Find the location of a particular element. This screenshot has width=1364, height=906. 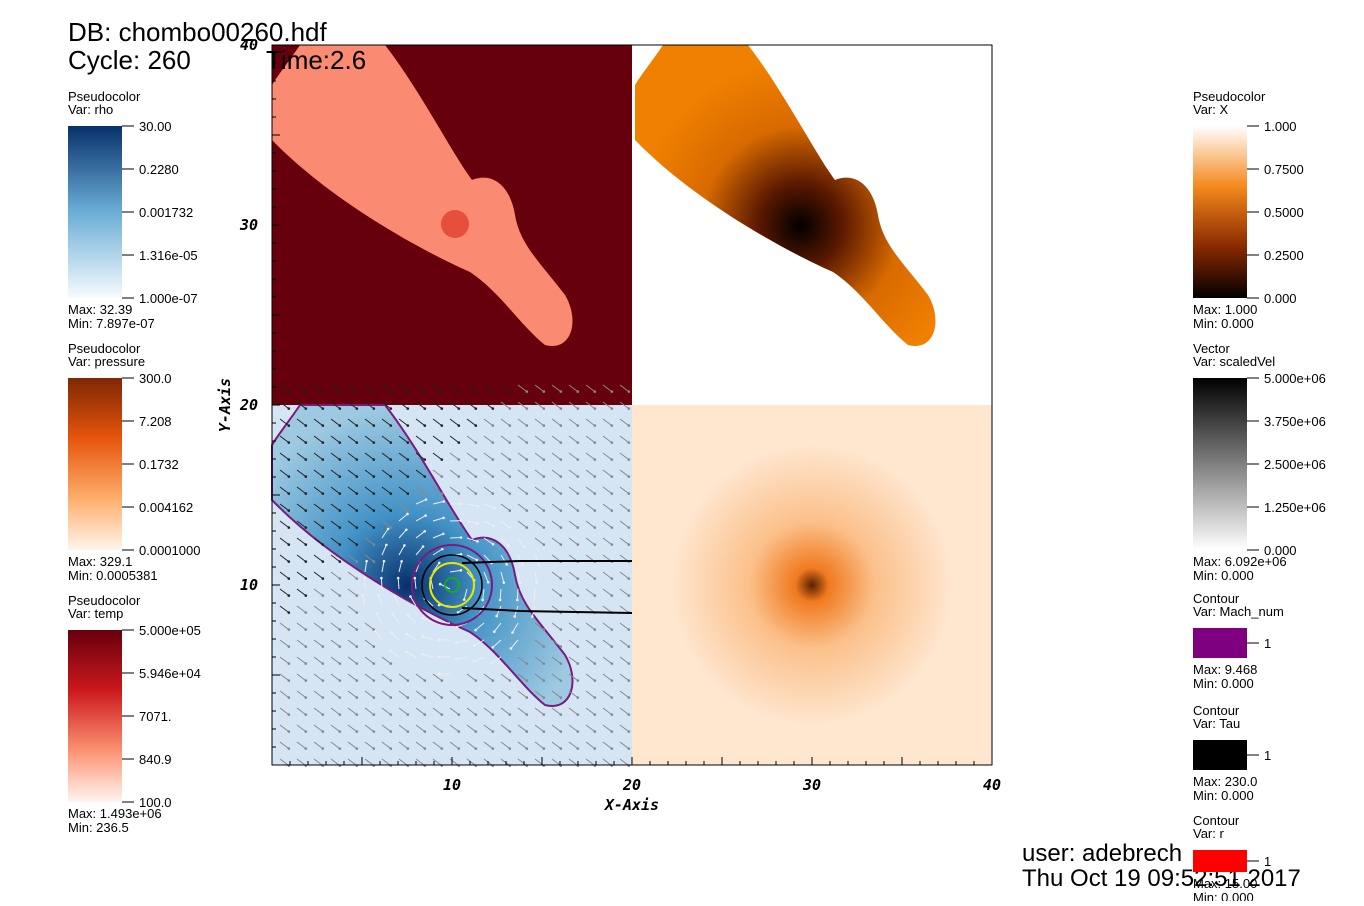

legend-tick-label: 1.000e-07 is located at coordinates (168, 298).